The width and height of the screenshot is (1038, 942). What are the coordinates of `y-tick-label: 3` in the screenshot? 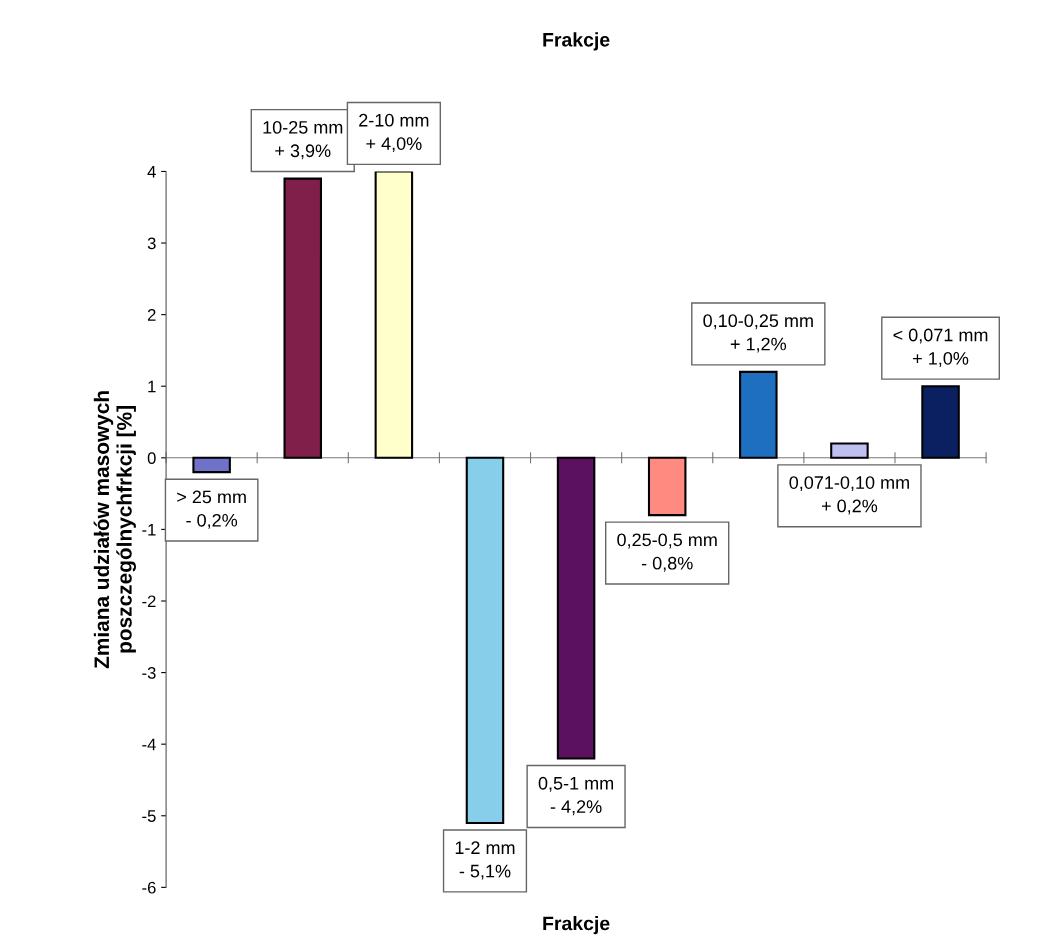 It's located at (151, 243).